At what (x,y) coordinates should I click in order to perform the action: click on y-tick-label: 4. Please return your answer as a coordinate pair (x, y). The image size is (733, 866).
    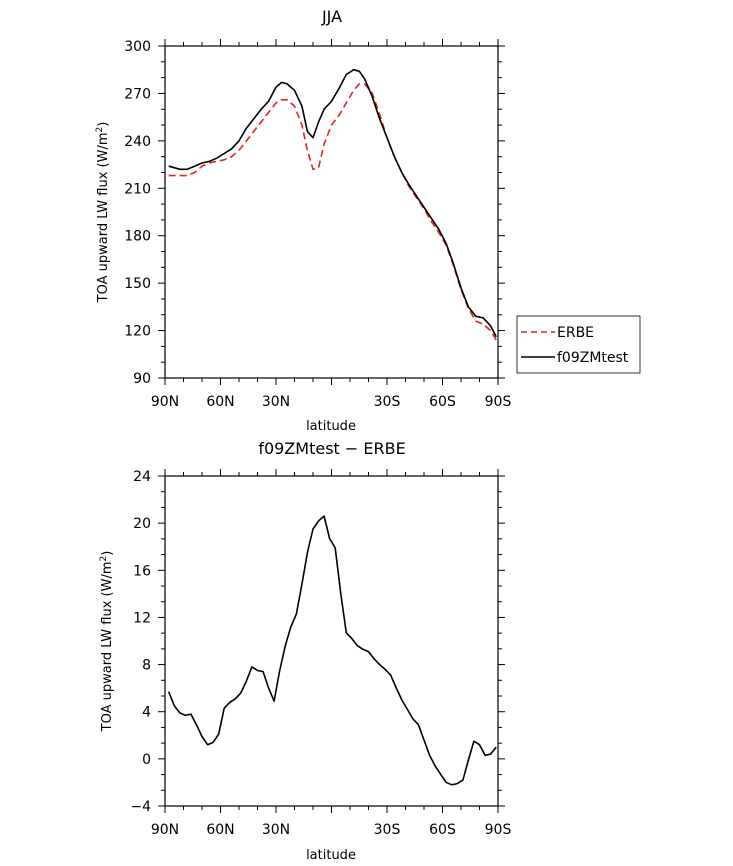
    Looking at the image, I should click on (146, 713).